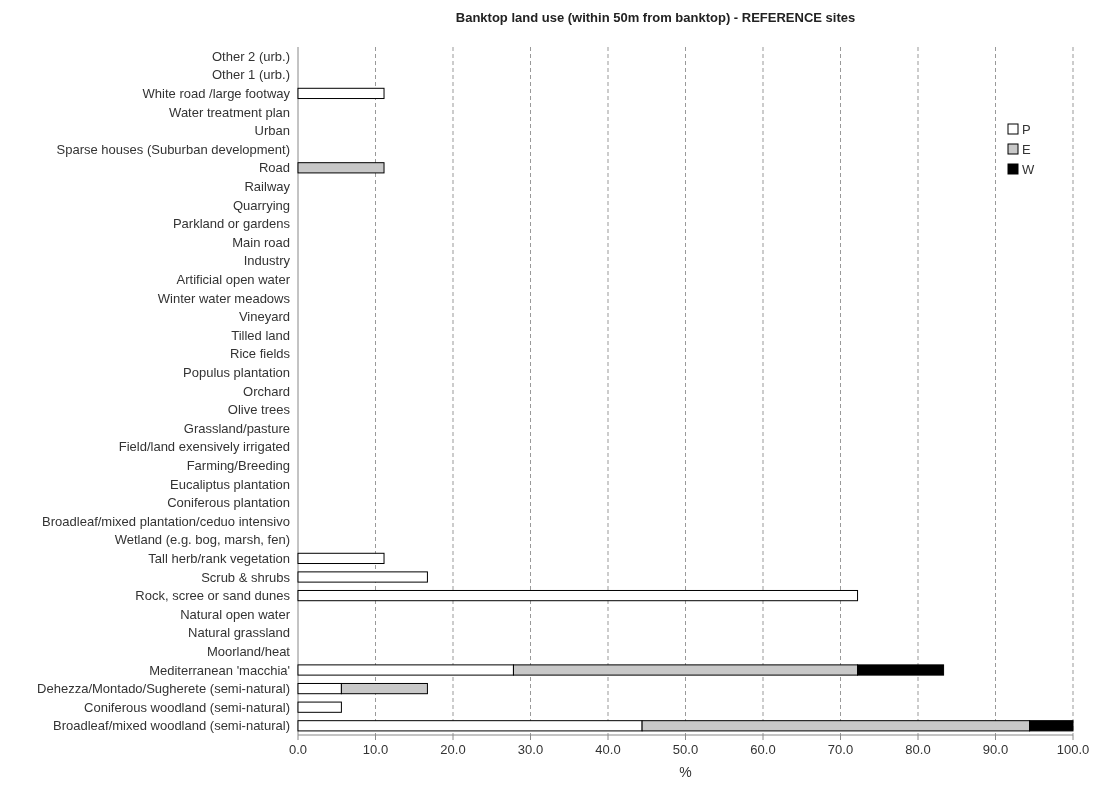 The height and width of the screenshot is (785, 1093). I want to click on x-tick-label: 30.0, so click(530, 749).